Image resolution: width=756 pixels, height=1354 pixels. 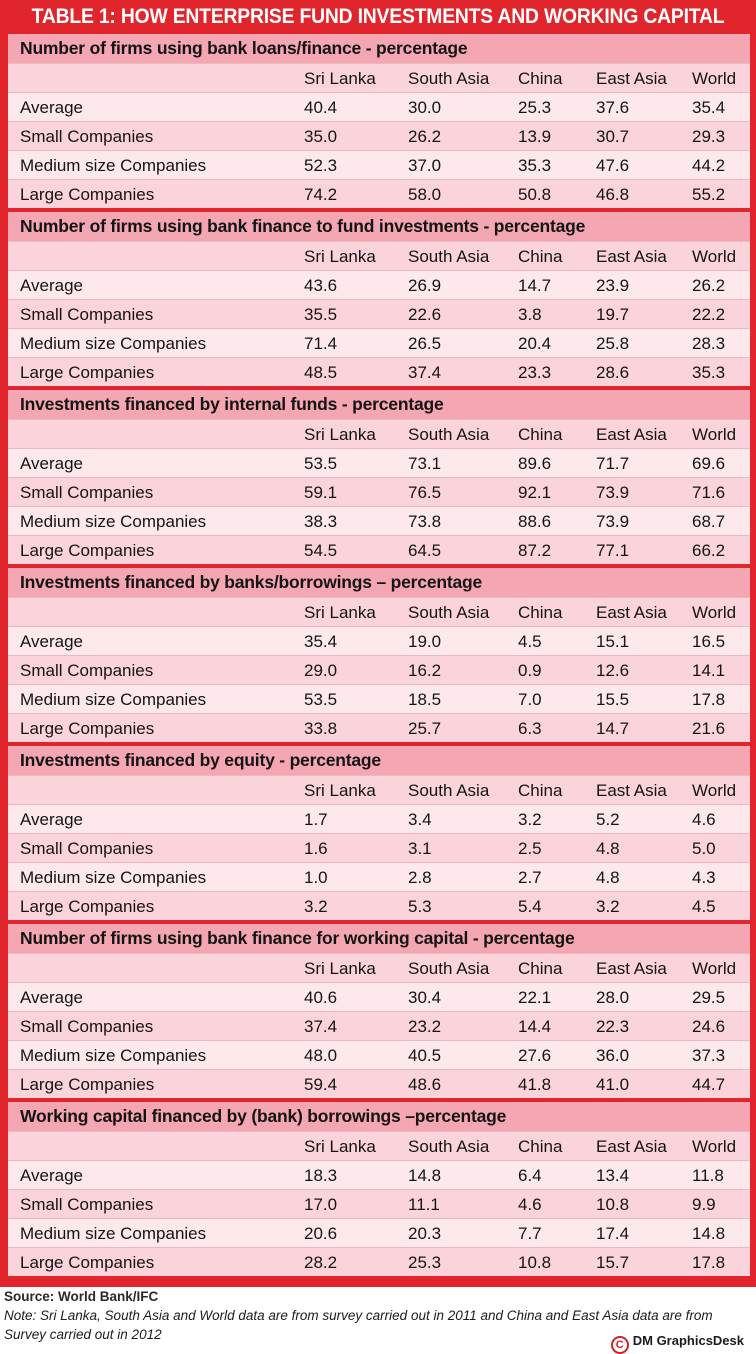 What do you see at coordinates (709, 699) in the screenshot?
I see `table-cell: 17.8` at bounding box center [709, 699].